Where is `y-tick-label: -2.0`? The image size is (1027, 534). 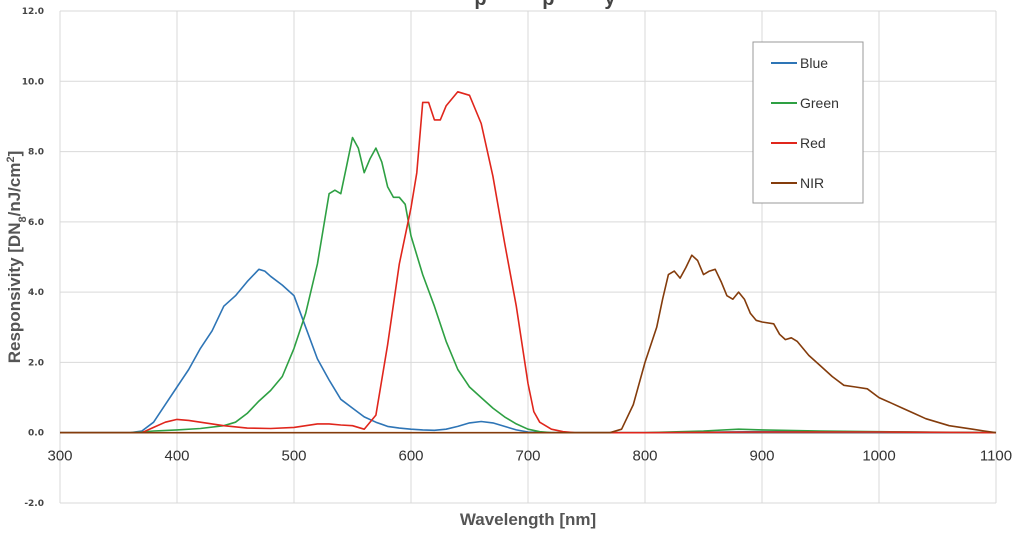
y-tick-label: -2.0 is located at coordinates (34, 504).